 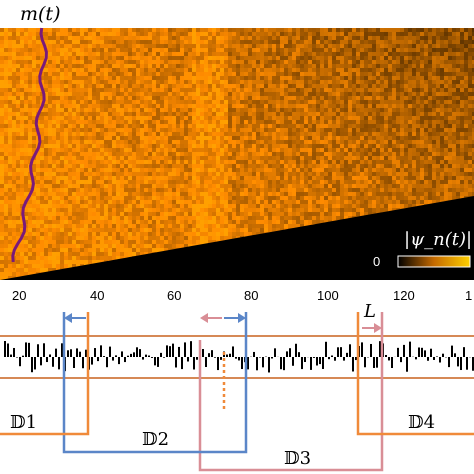 I want to click on x-axis: 20 20 40 60 80 100 120 1, so click(x=242, y=295).